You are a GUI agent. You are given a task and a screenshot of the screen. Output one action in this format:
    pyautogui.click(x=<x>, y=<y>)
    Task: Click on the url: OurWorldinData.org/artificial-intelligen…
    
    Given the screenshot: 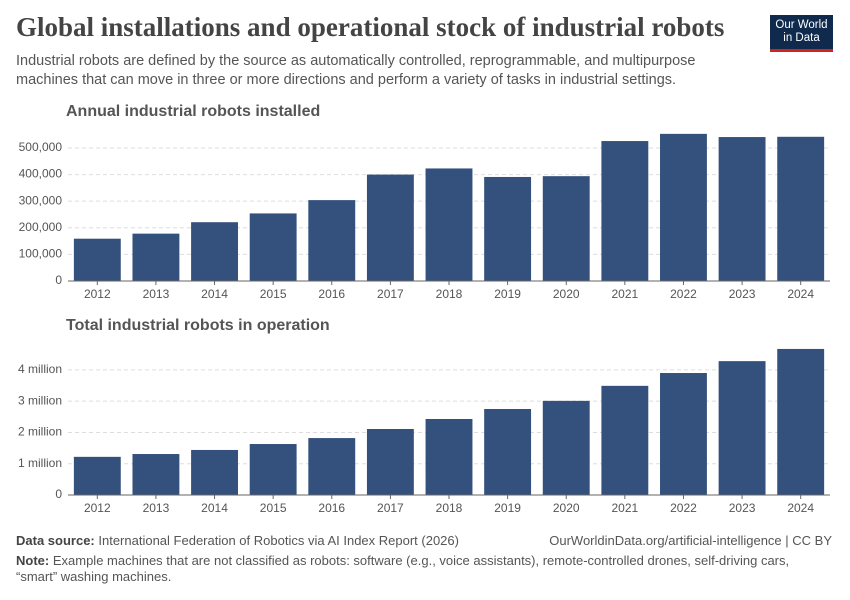 What is the action you would take?
    pyautogui.click(x=690, y=540)
    